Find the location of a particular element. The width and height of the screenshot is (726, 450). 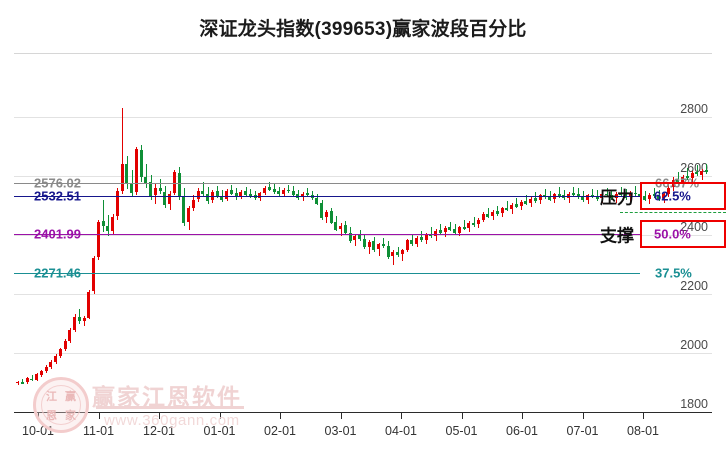

x-axis-tick-label: 06-01 is located at coordinates (522, 431).